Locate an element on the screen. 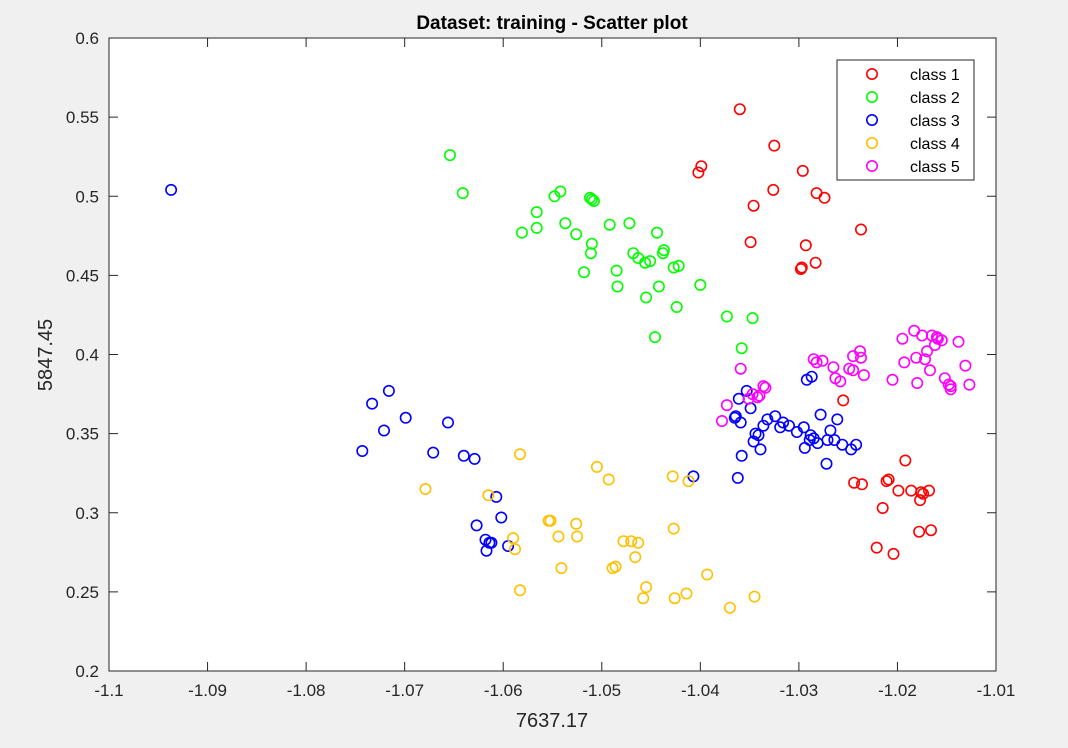  legend-label: class 3 is located at coordinates (935, 121).